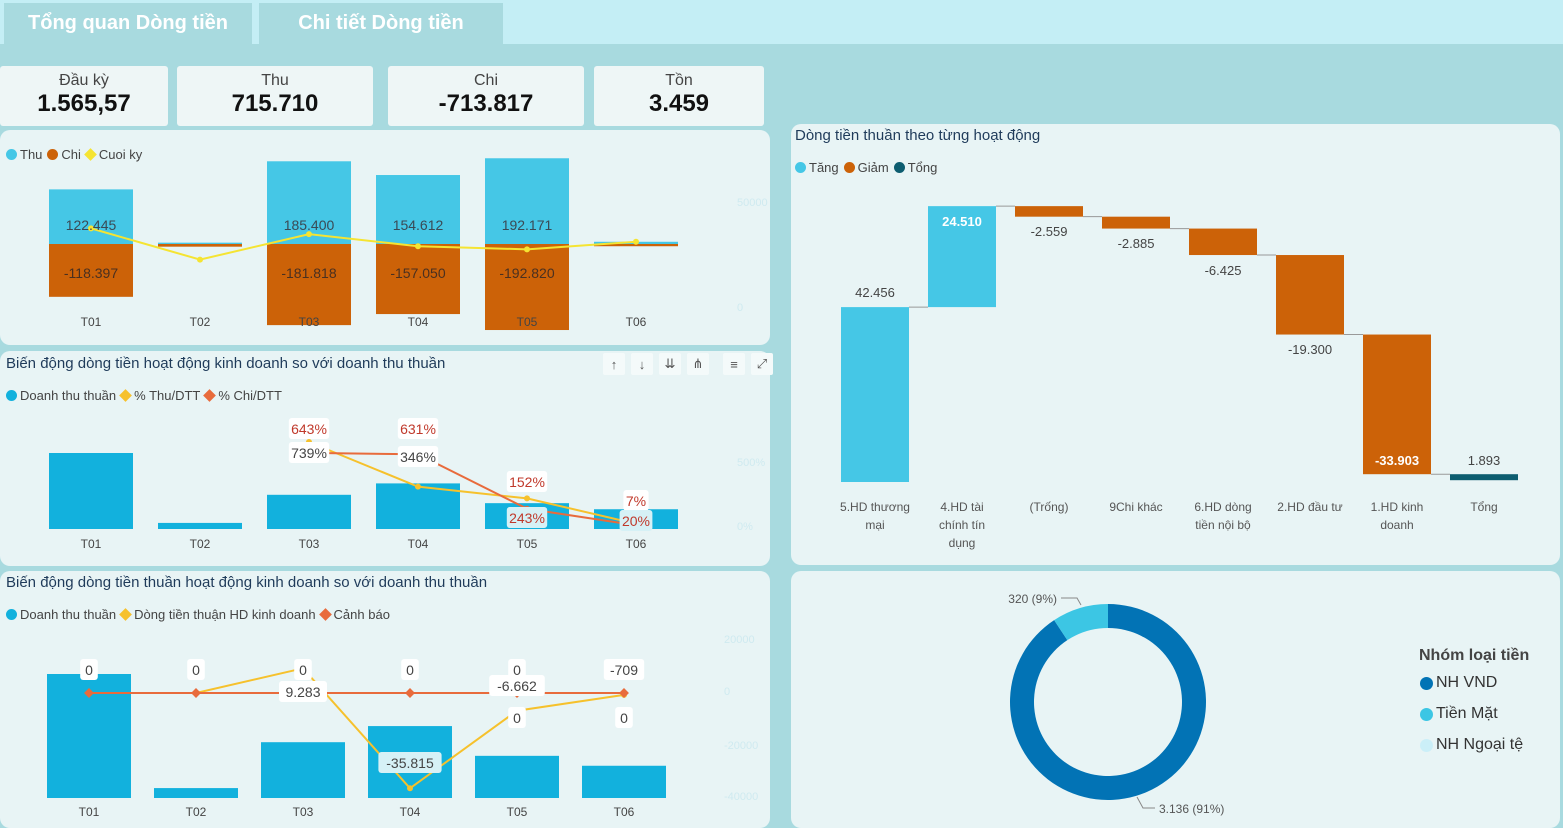  Describe the element at coordinates (417, 273) in the screenshot. I see `data-label-chi: -157.050` at that location.